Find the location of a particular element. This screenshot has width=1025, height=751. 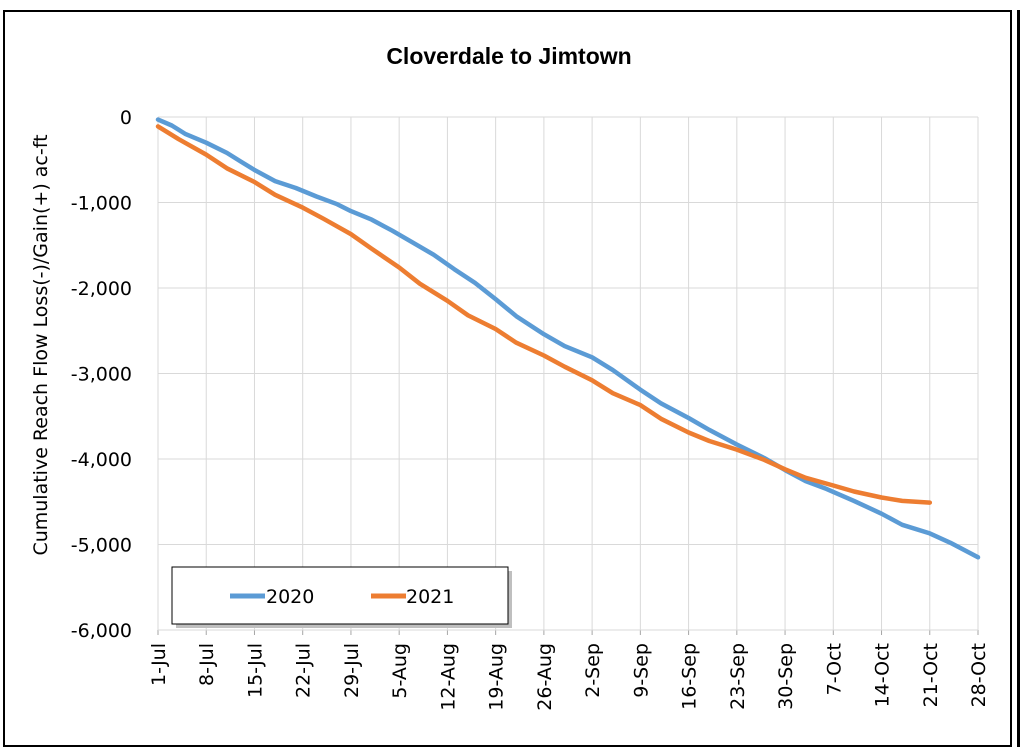

x-tick-label: 30-Sep is located at coordinates (786, 676).